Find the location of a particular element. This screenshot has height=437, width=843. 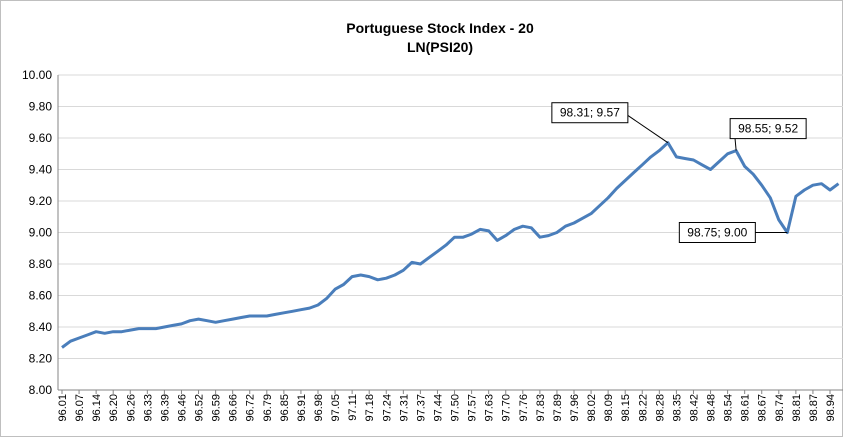

x-tick-label: 96.39 is located at coordinates (165, 408).